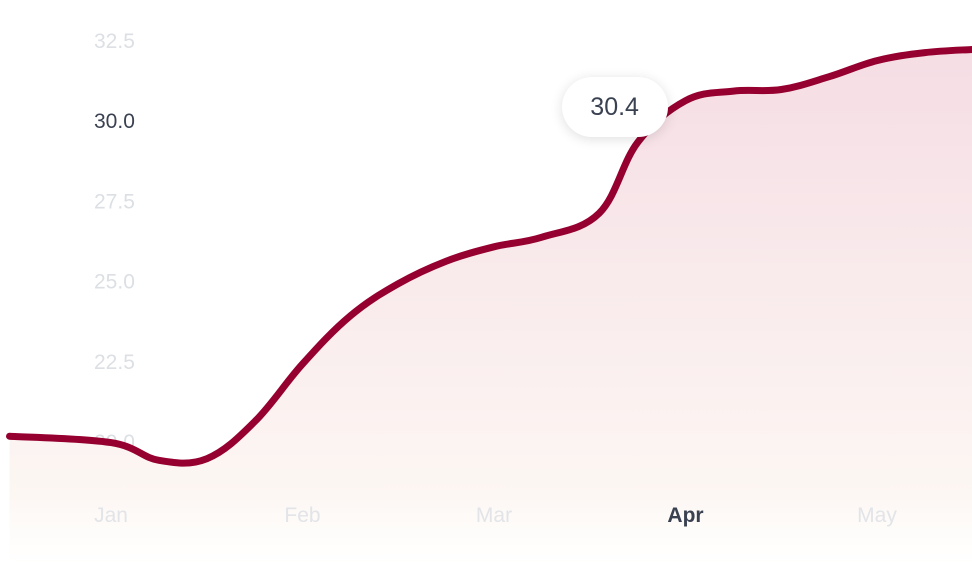 This screenshot has height=582, width=972. What do you see at coordinates (114, 282) in the screenshot?
I see `y-tick-label: 25.0` at bounding box center [114, 282].